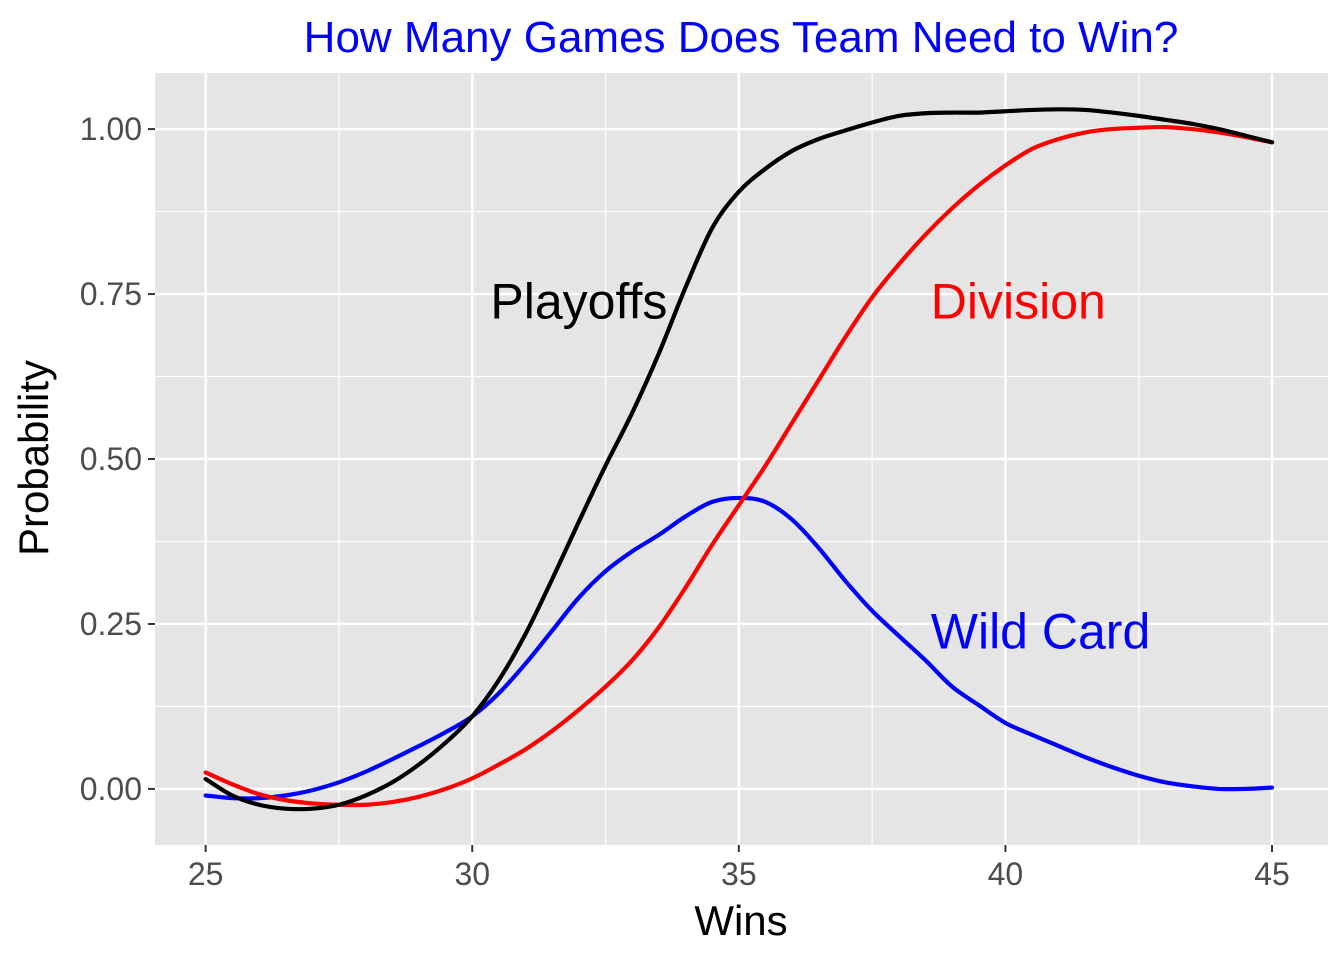 This screenshot has width=1344, height=960. What do you see at coordinates (472, 874) in the screenshot?
I see `x-tick-label: 30` at bounding box center [472, 874].